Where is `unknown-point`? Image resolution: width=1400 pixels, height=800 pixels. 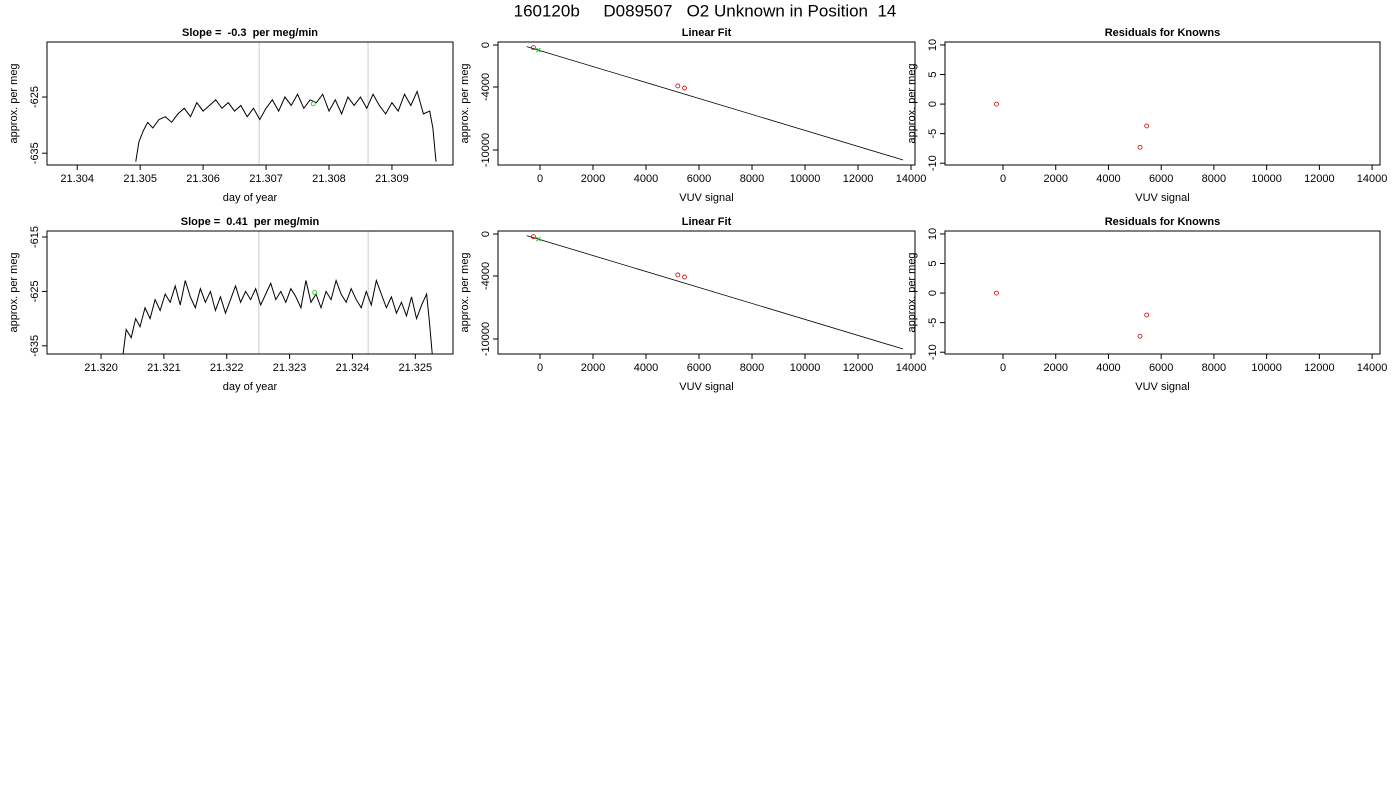
unknown-point is located at coordinates (538, 50).